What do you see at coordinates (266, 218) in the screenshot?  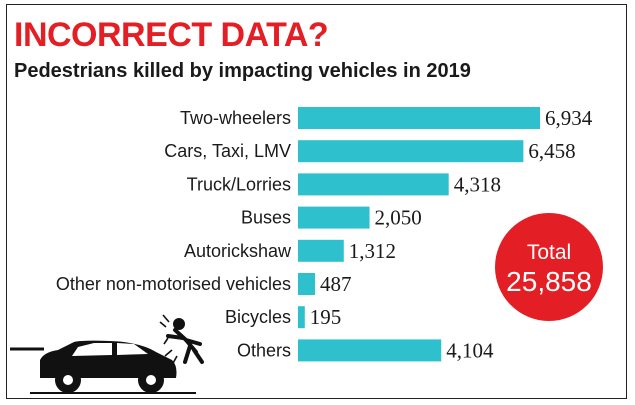 I see `category-label: Buses` at bounding box center [266, 218].